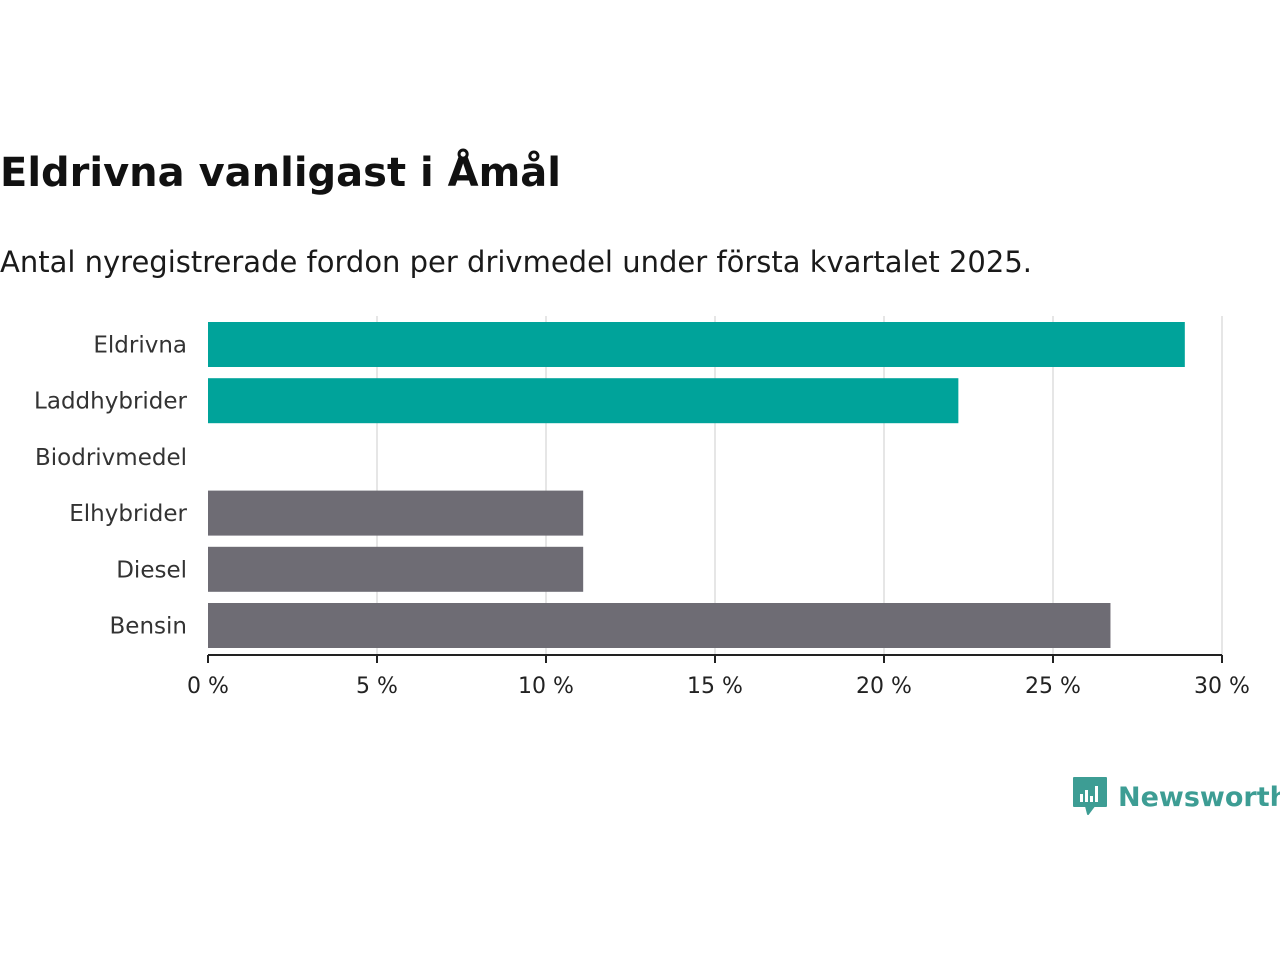 The width and height of the screenshot is (1280, 960). I want to click on category-label: Bensin, so click(148, 627).